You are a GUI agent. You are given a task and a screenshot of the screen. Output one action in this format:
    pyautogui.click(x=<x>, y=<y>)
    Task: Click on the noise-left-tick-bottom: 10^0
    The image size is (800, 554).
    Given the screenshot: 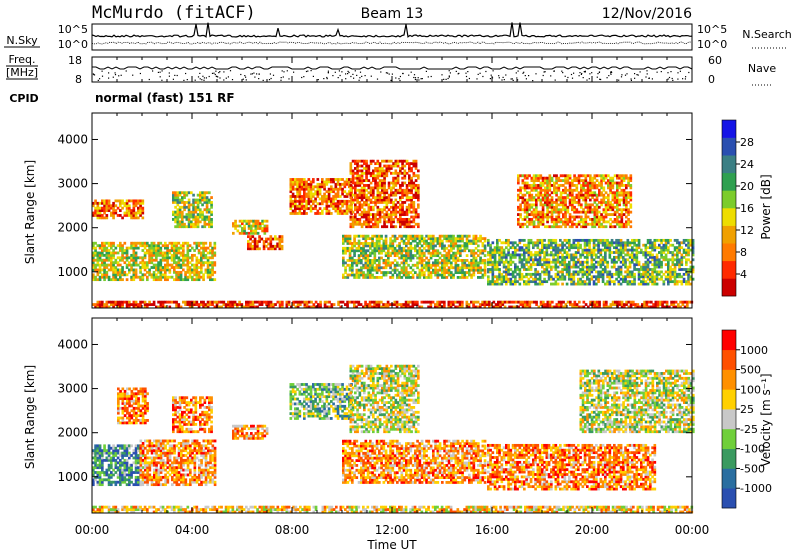 What is the action you would take?
    pyautogui.click(x=73, y=44)
    